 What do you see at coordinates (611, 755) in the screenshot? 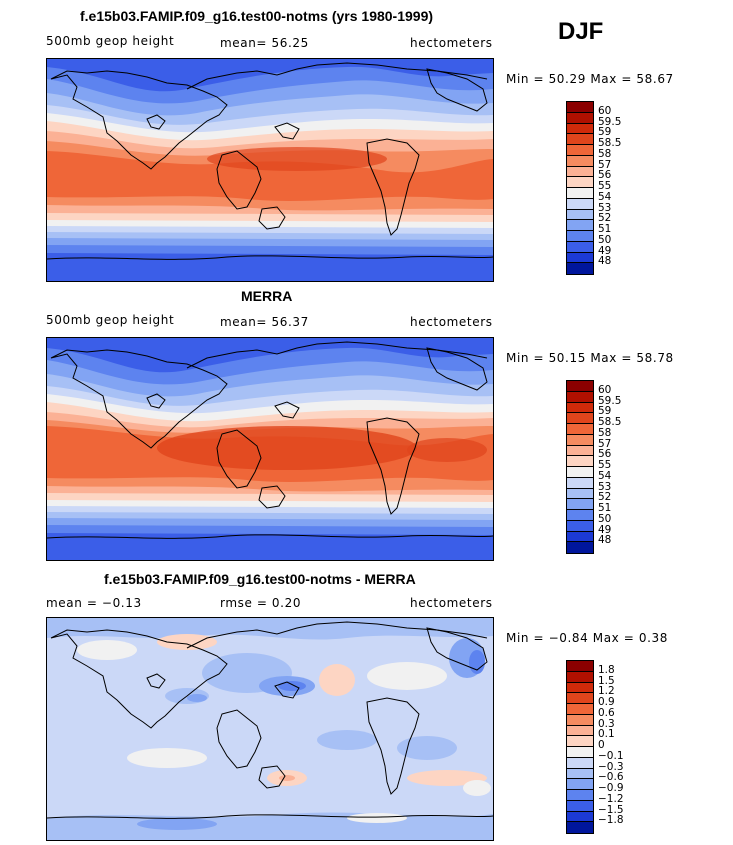
I see `colorbar-level-label: −0.1` at bounding box center [611, 755].